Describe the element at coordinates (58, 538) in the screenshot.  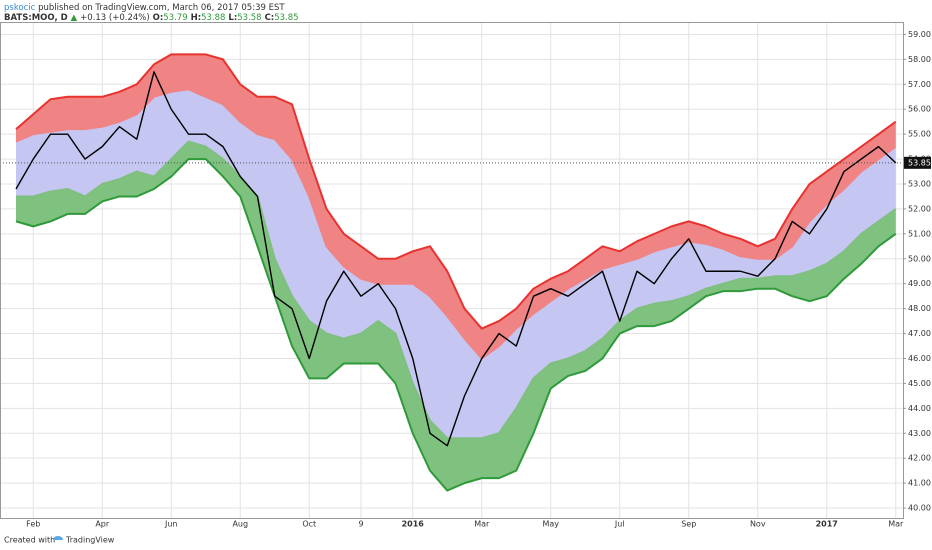
I see `brand-icon` at that location.